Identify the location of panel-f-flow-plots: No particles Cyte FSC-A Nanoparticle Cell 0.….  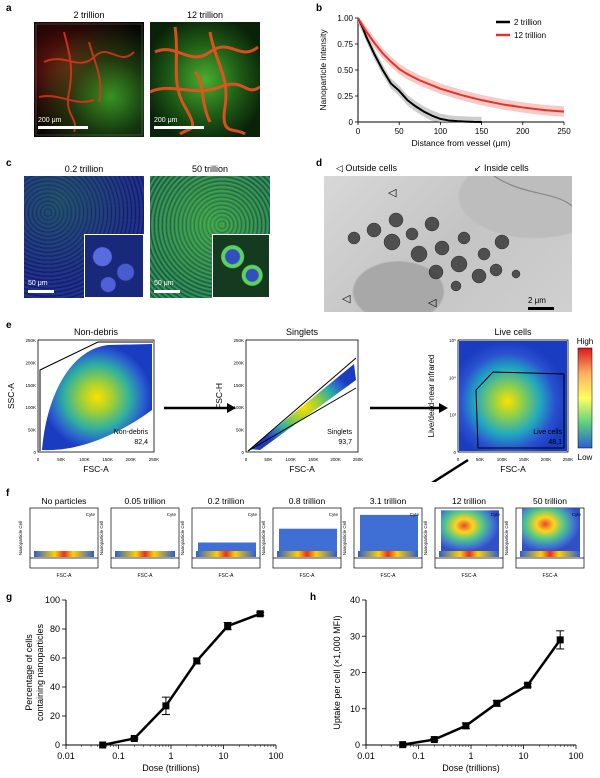
(301, 537).